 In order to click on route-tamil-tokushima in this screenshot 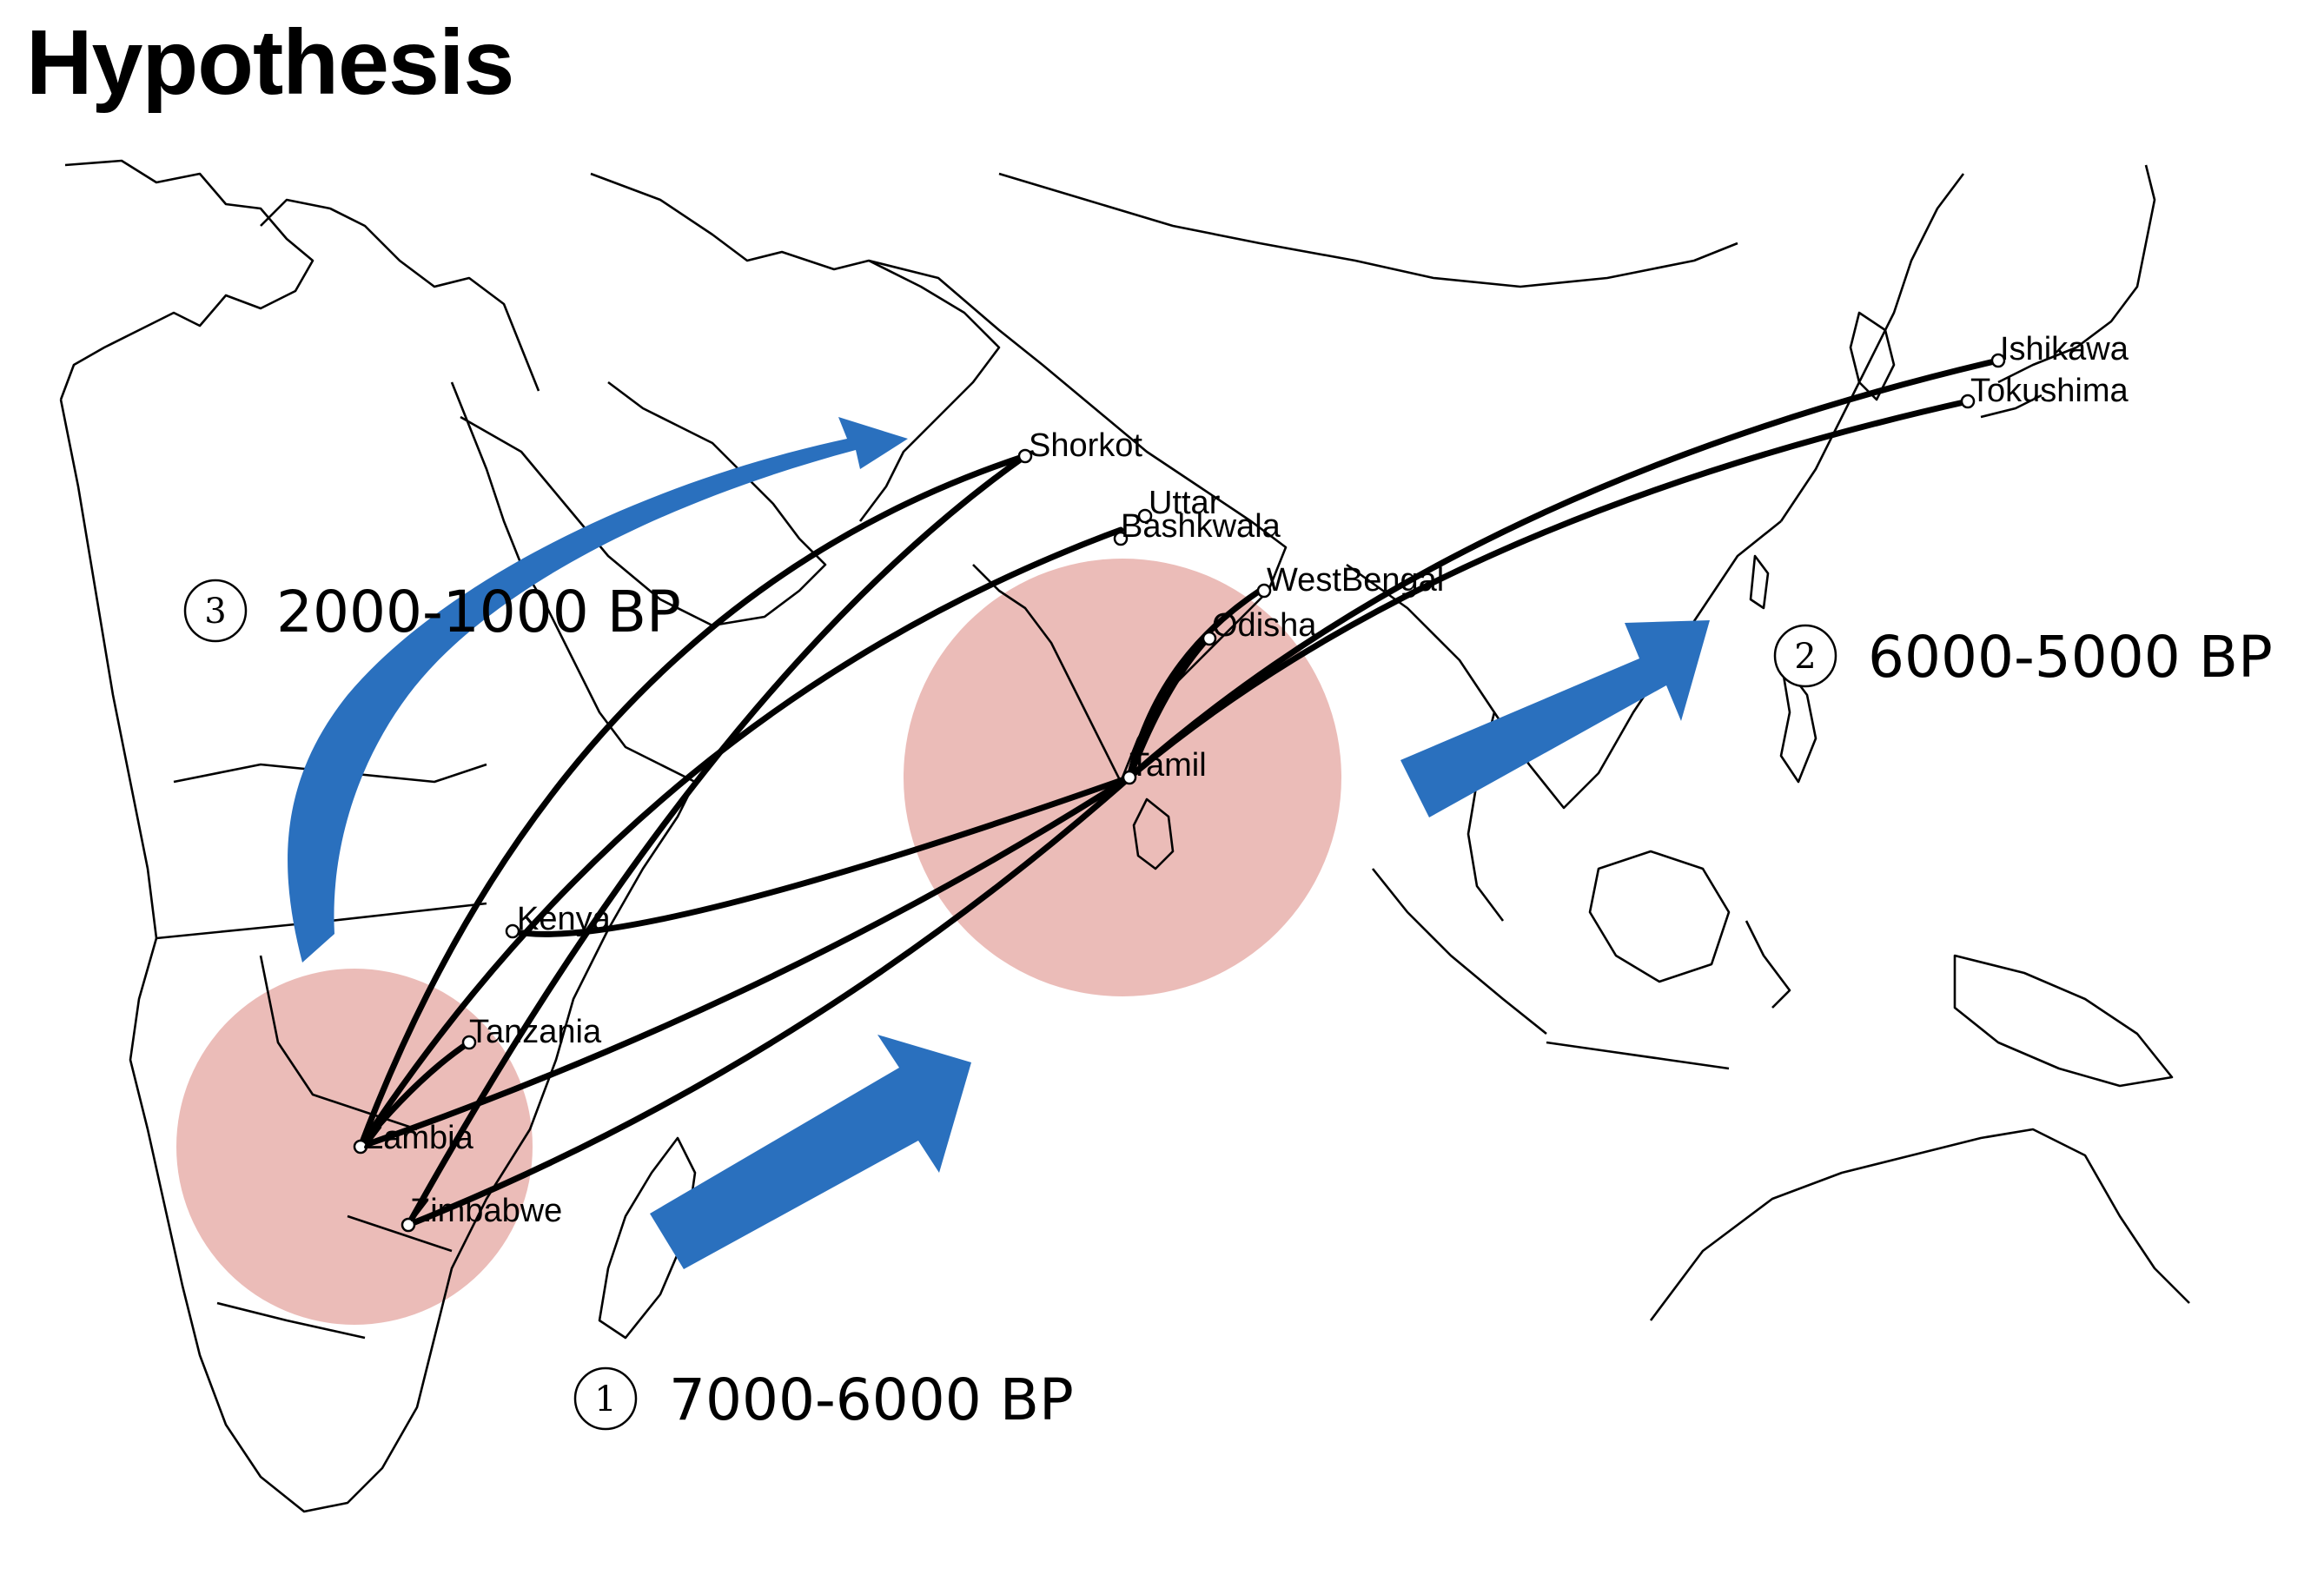, I will do `click(1548, 589)`.